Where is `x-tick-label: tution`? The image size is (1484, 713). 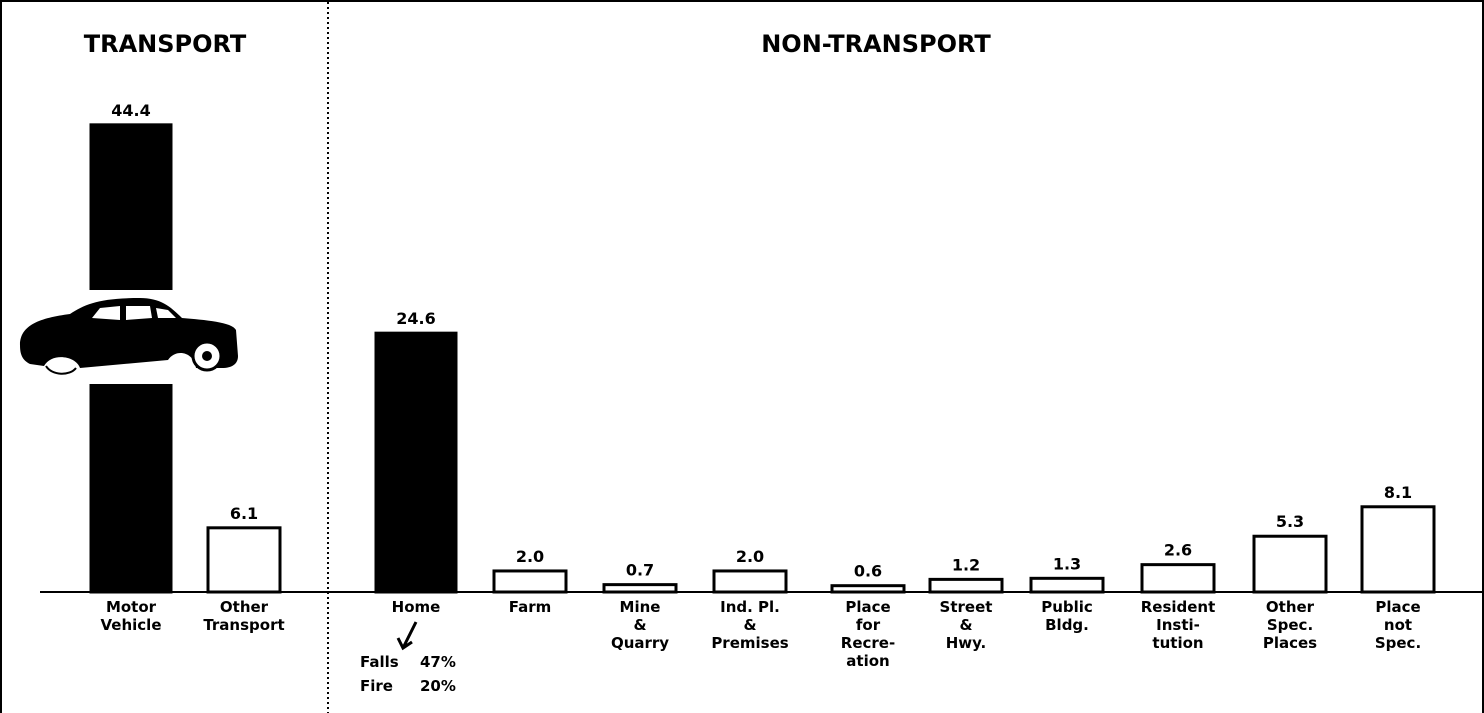
x-tick-label: tution is located at coordinates (1177, 643).